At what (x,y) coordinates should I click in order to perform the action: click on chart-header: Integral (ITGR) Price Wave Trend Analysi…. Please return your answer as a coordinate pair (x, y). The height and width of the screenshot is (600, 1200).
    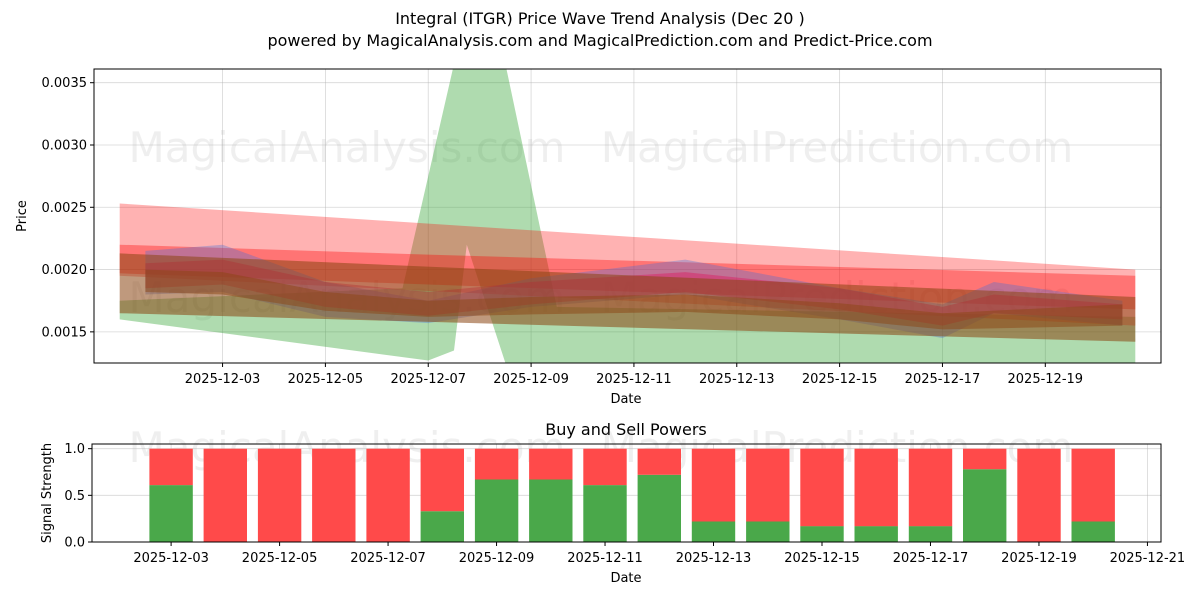
    Looking at the image, I should click on (600, 30).